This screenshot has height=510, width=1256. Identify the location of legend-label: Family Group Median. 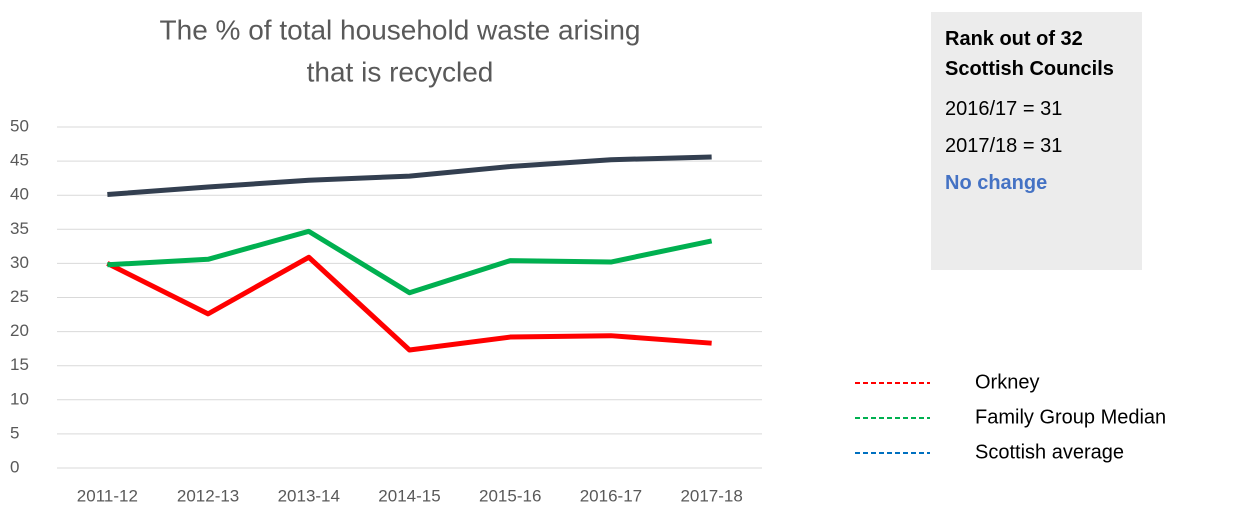
(1070, 417).